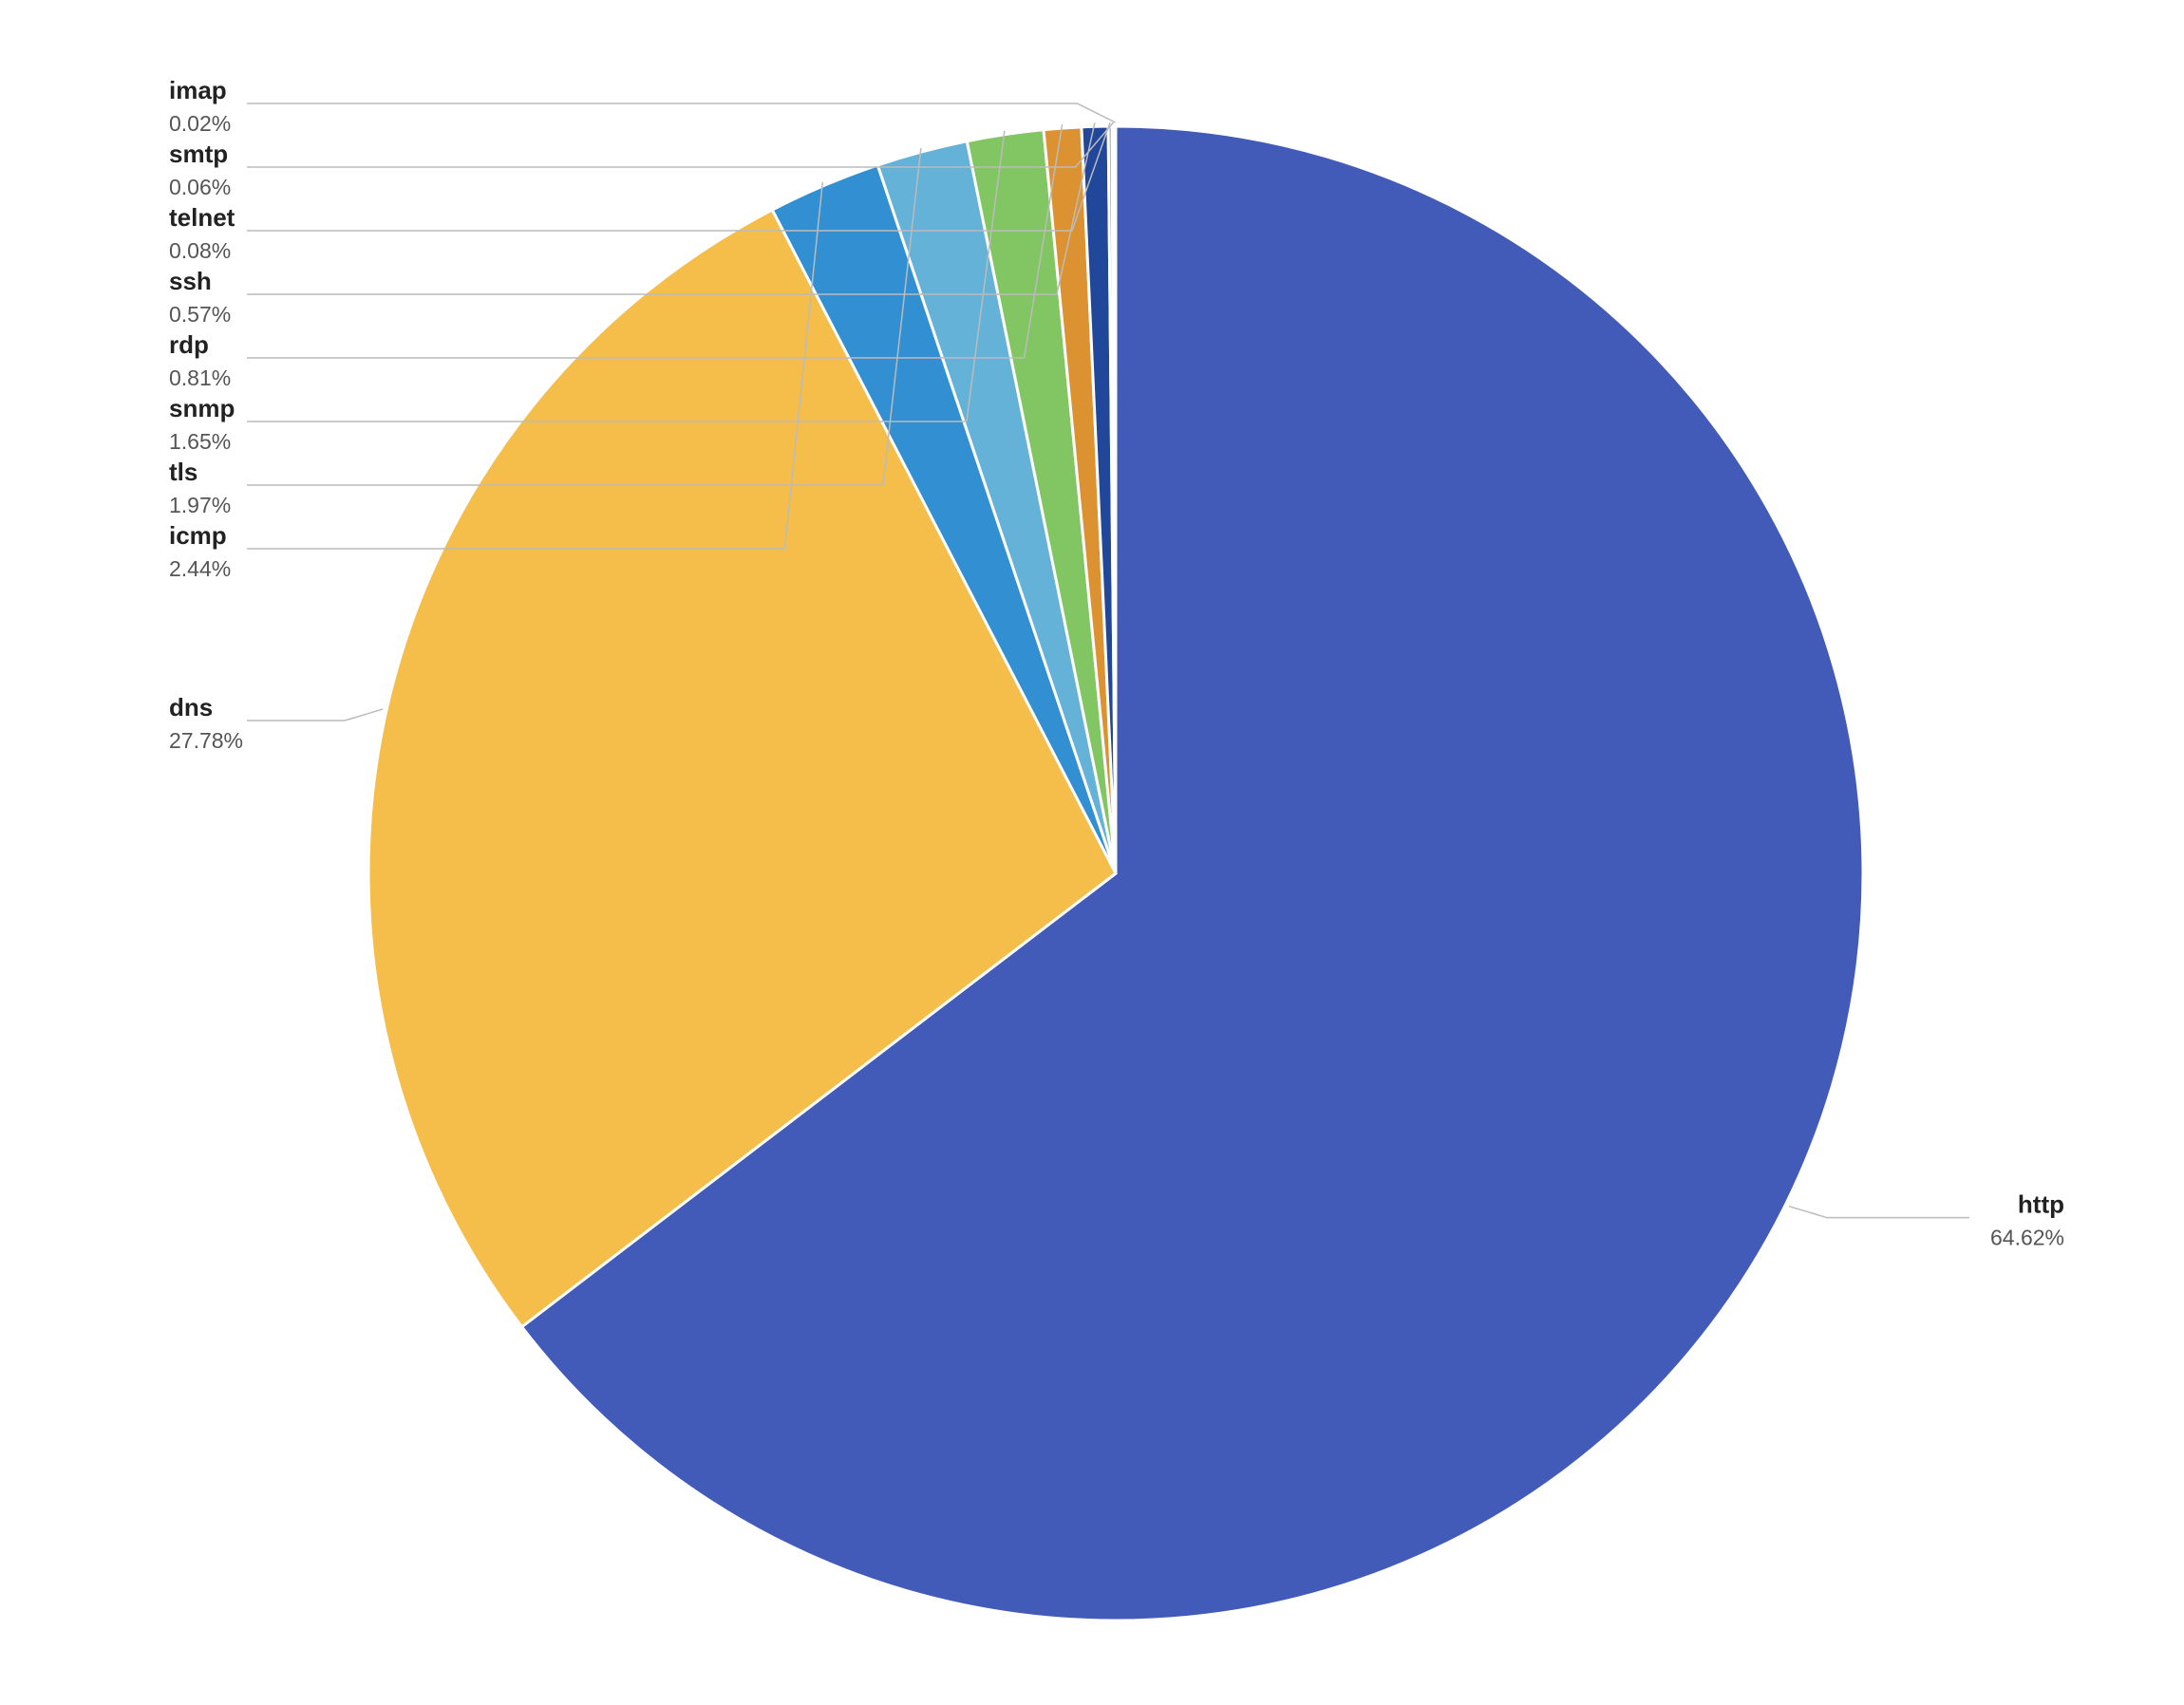  I want to click on slice-label: rdp, so click(189, 345).